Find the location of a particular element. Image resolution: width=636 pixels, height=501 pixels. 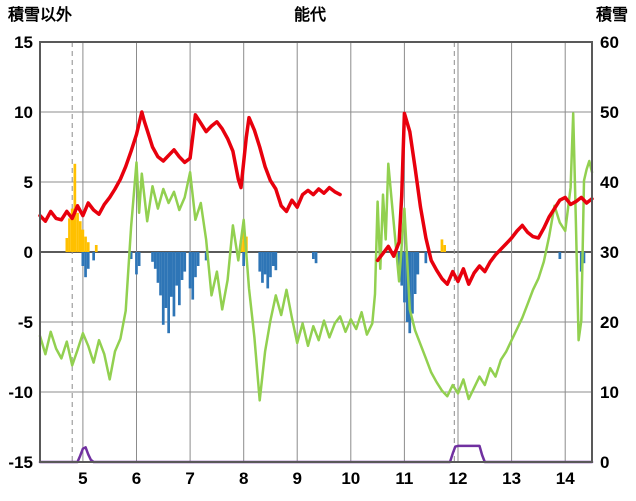

x-tick-label: 11 is located at coordinates (404, 478).